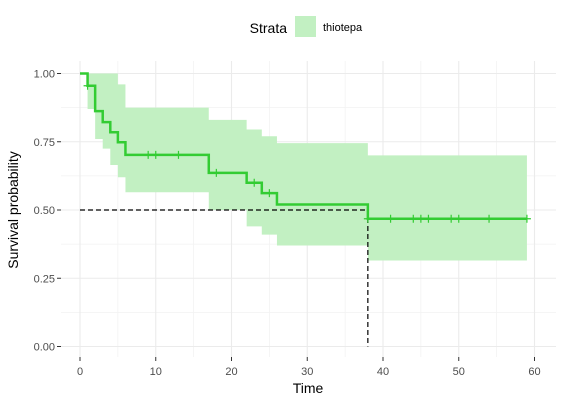 This screenshot has height=410, width=566. I want to click on x-tick-label: 30, so click(307, 372).